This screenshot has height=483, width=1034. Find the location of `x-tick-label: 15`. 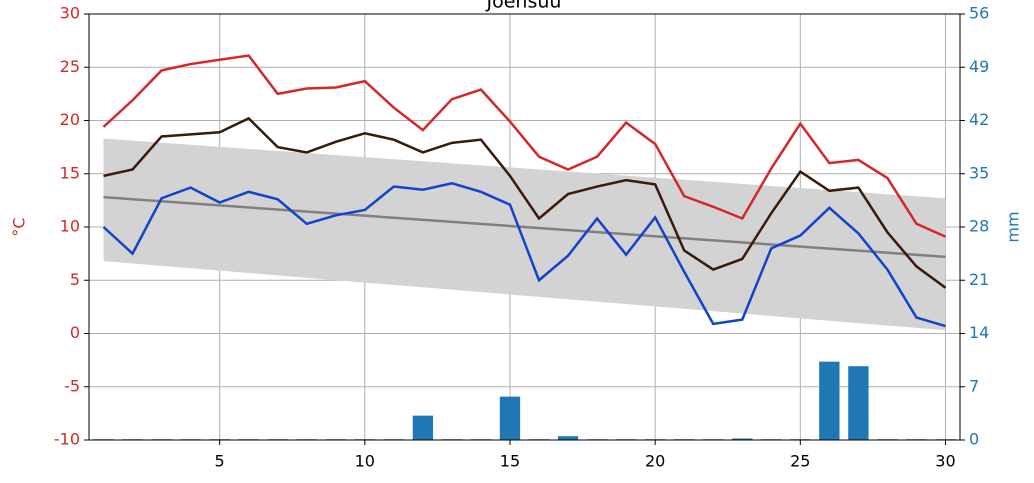

x-tick-label: 15 is located at coordinates (510, 461).